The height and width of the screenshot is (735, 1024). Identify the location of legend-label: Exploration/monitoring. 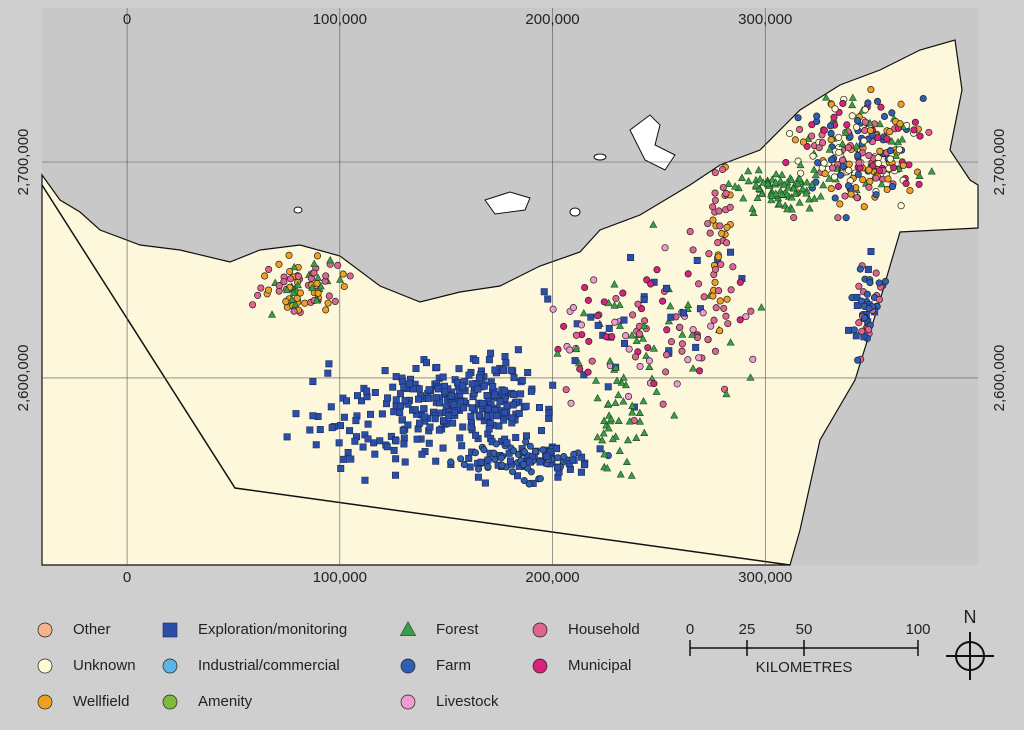
(272, 629).